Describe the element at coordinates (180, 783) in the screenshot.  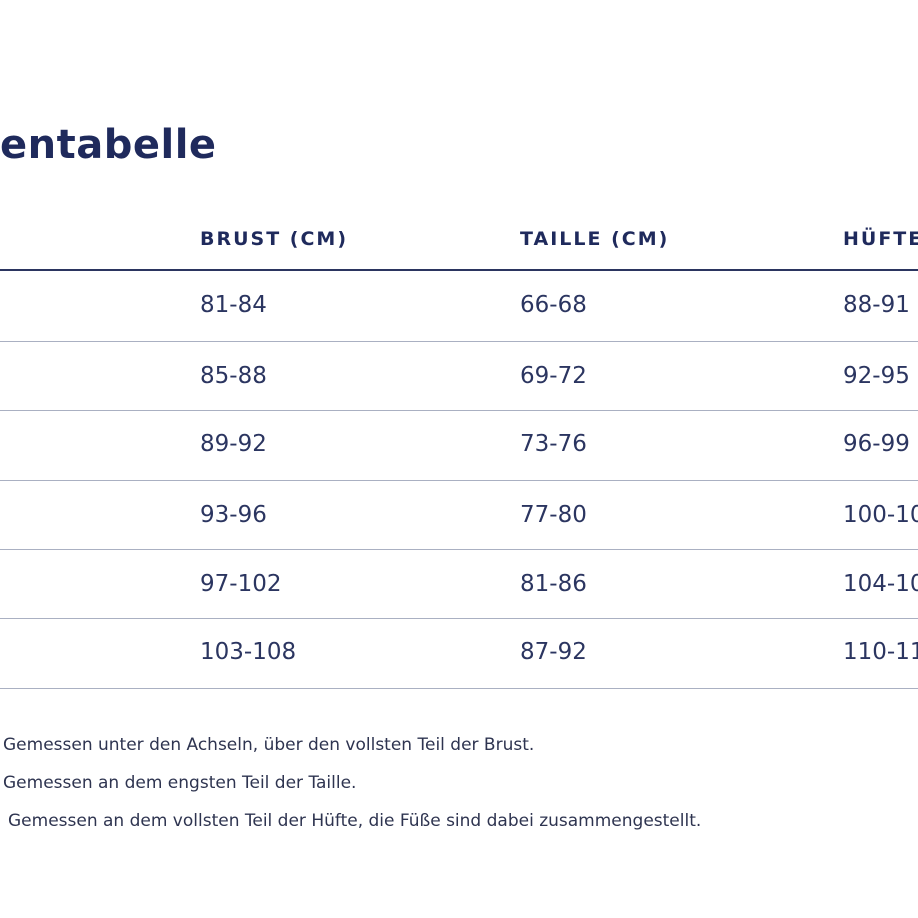
I see `footnote: Gemessen an dem engsten Teil der Taille.` at that location.